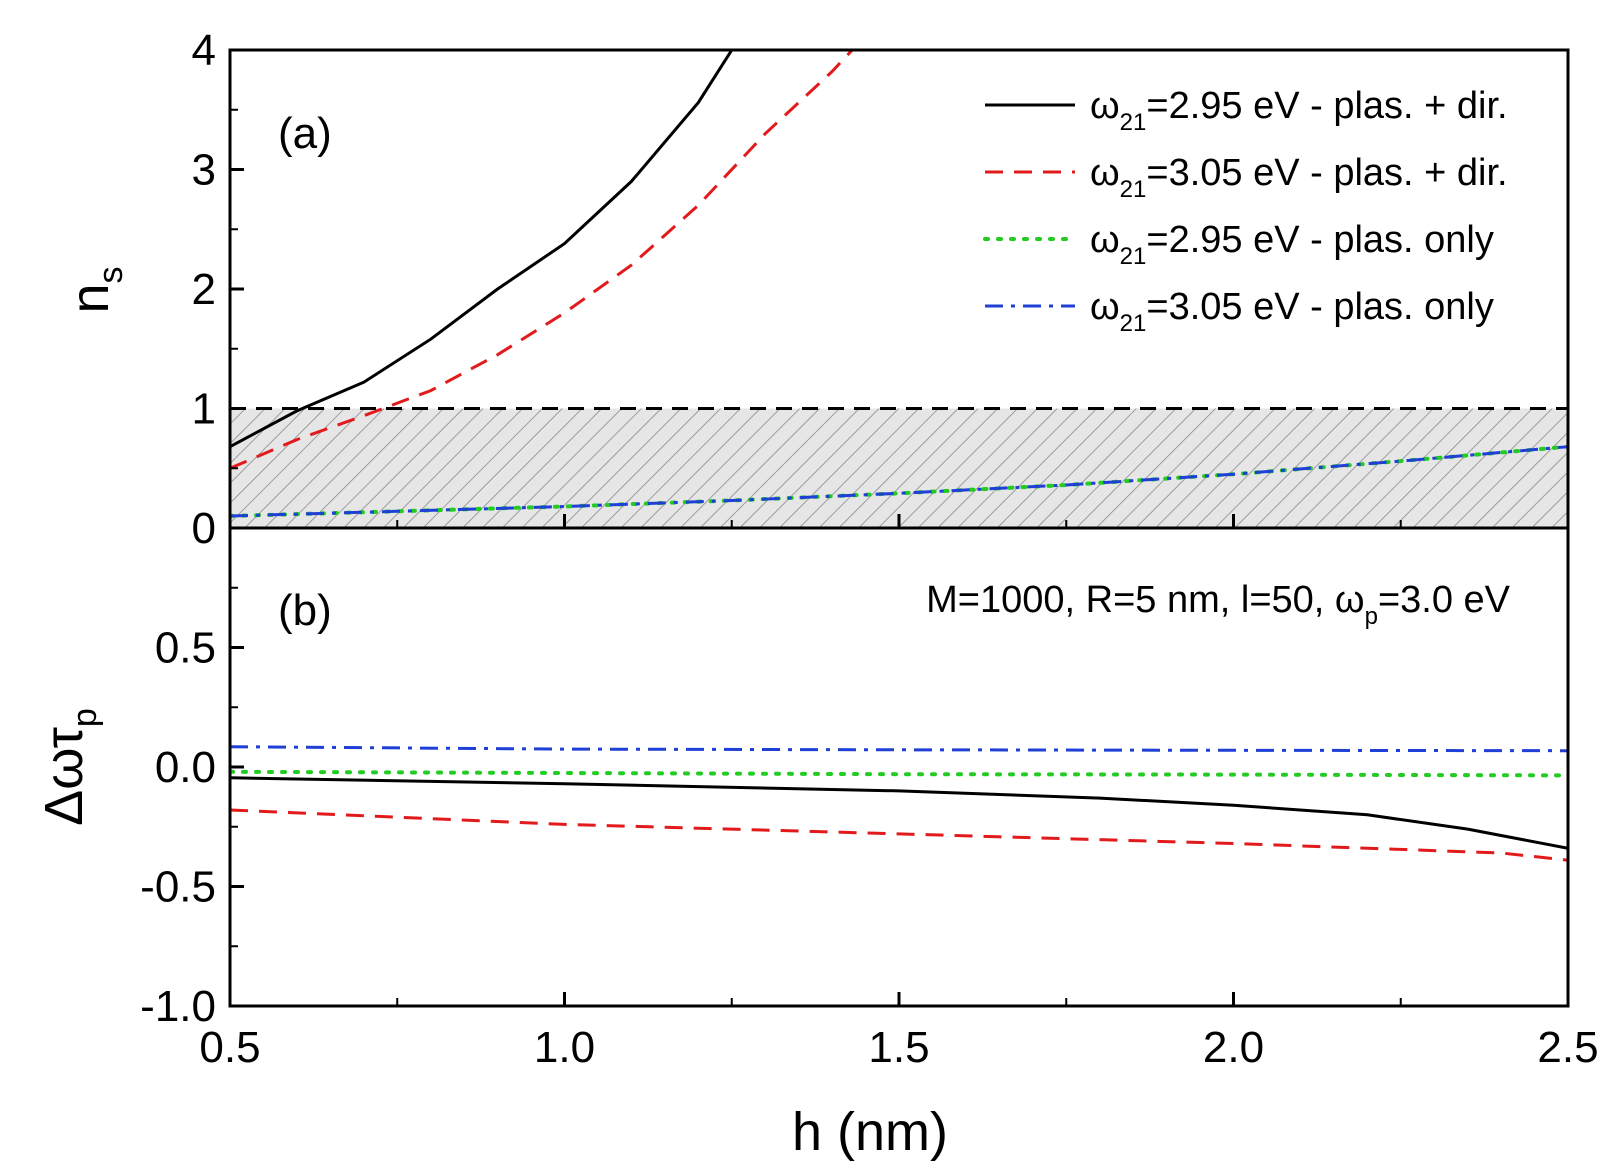 Image resolution: width=1611 pixels, height=1173 pixels. Describe the element at coordinates (1299, 110) in the screenshot. I see `legend-label-1: ω21=2.95 eV - plas. + dir.` at that location.